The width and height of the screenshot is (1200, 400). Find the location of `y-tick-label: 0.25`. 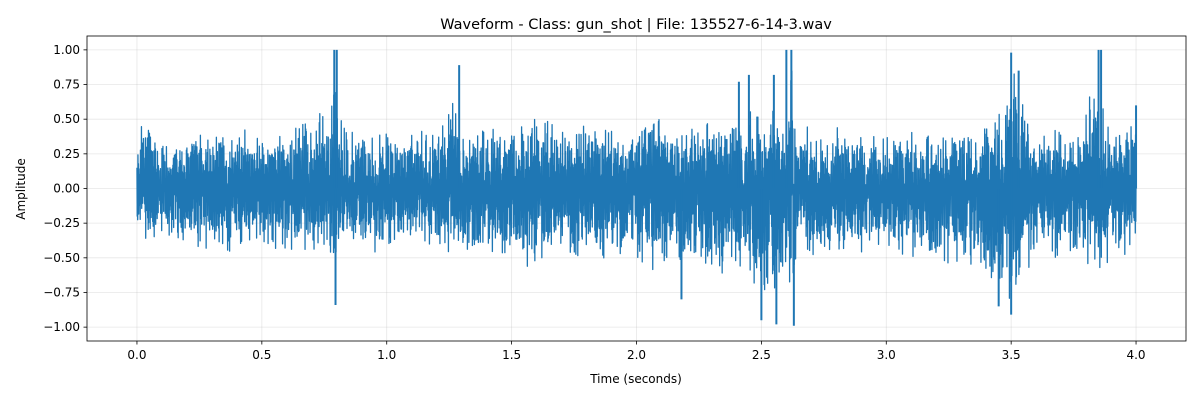

y-tick-label: 0.25 is located at coordinates (66, 154).